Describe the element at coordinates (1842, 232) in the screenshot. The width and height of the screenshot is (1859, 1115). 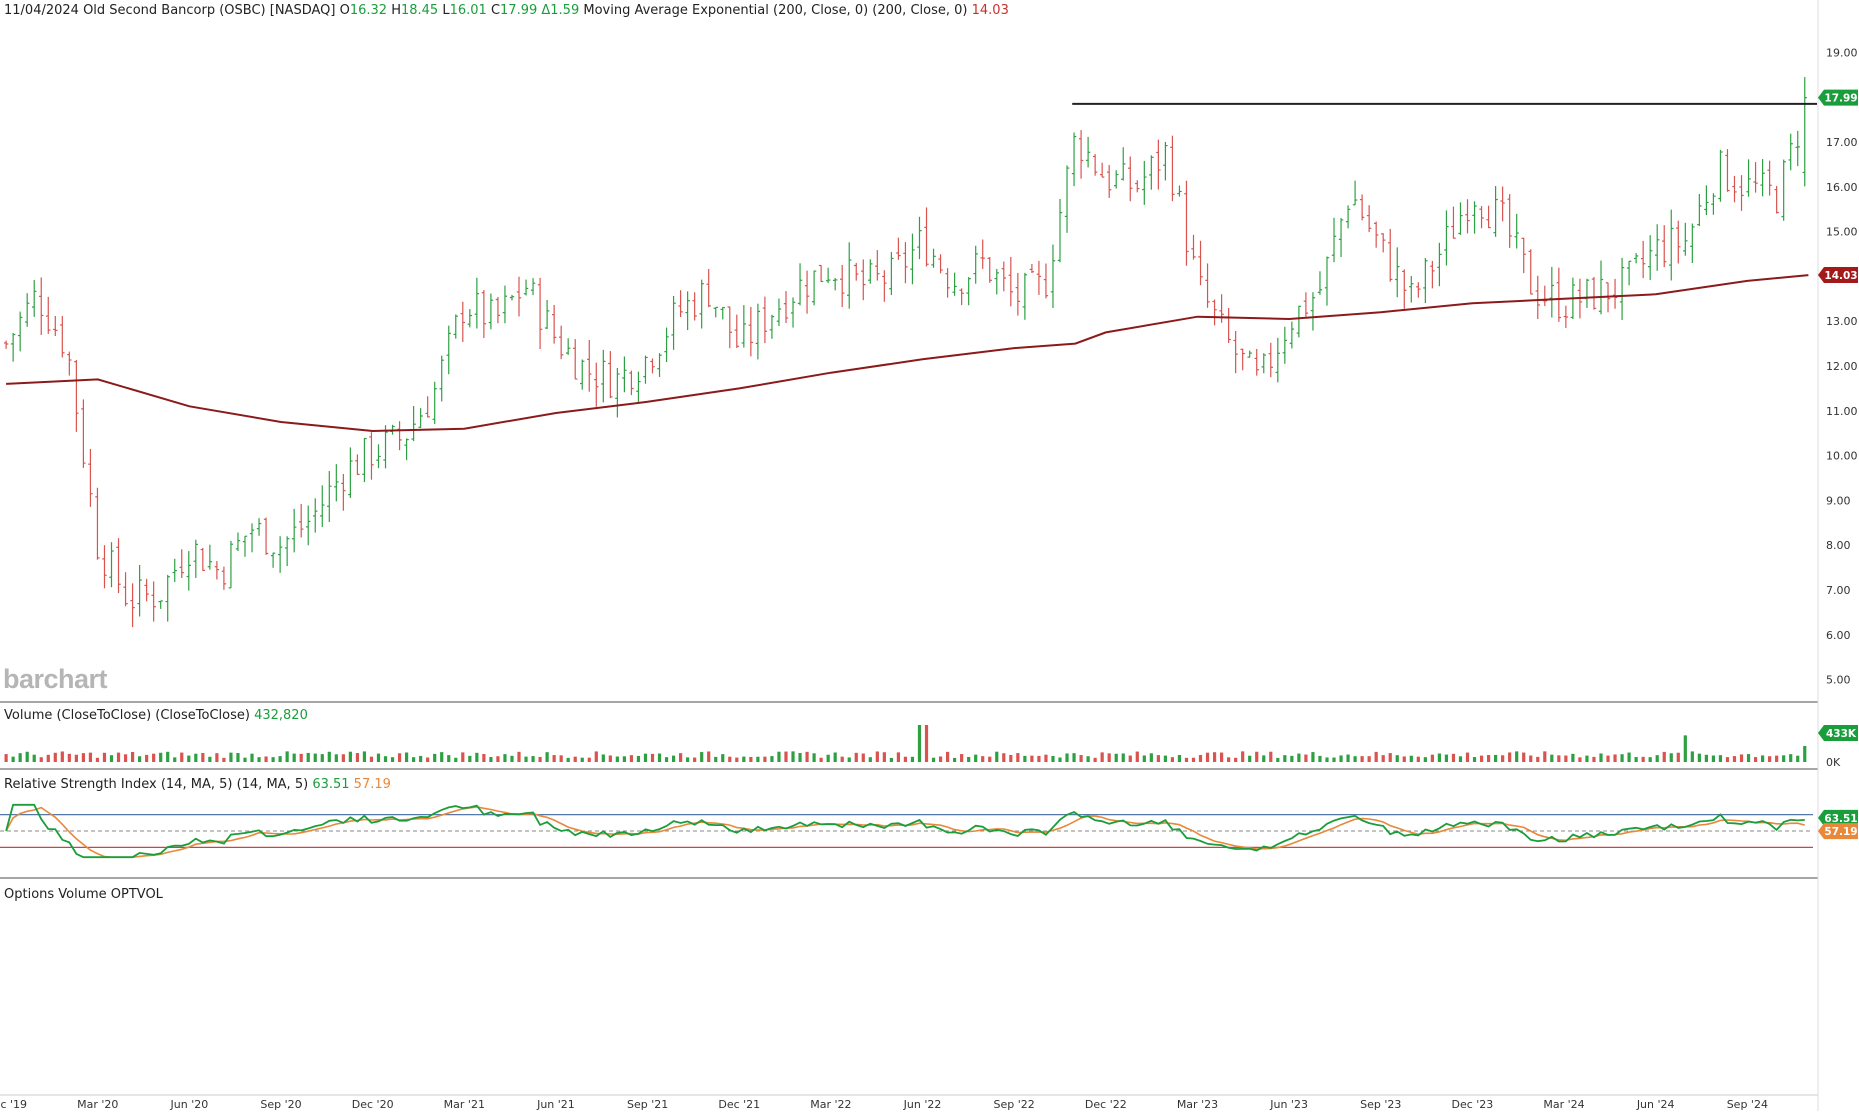
I see `y-axis-tick-label: 15.00` at that location.